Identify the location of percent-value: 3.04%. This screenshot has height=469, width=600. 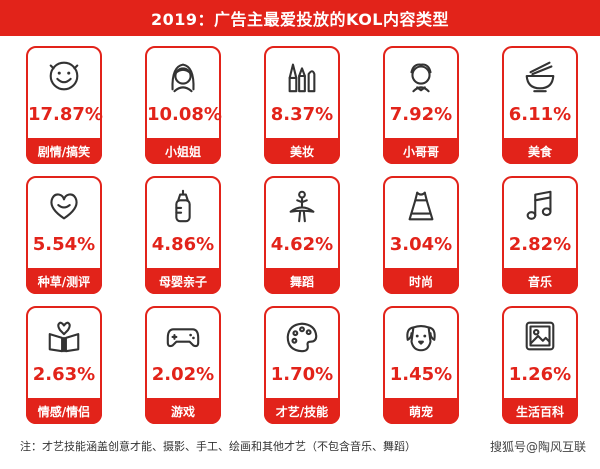
(421, 244).